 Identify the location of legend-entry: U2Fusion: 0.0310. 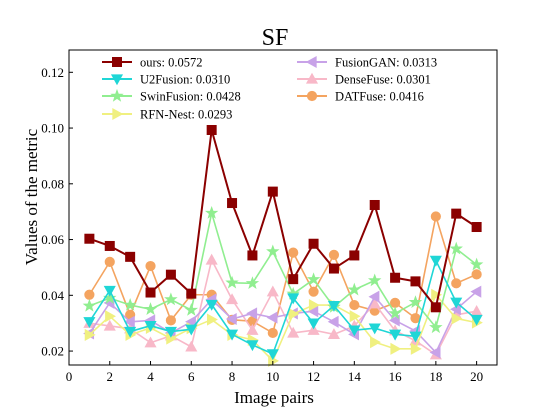
(166, 80).